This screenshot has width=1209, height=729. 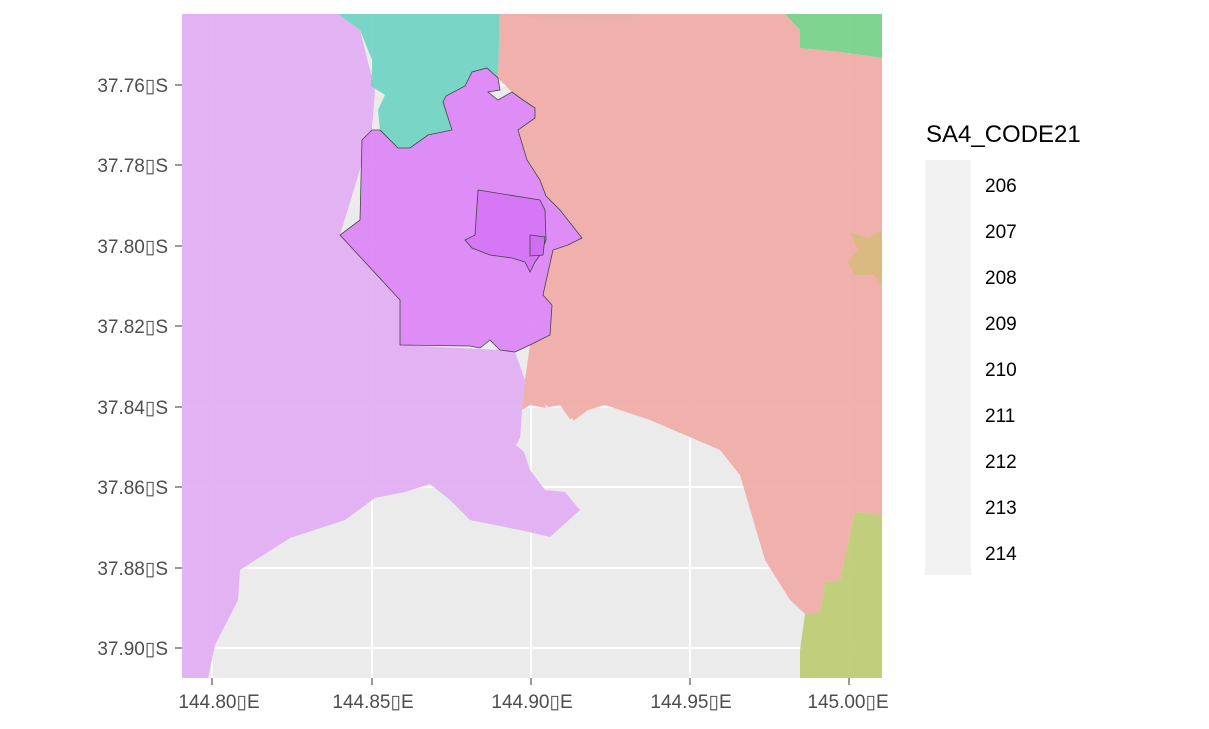 What do you see at coordinates (1001, 232) in the screenshot?
I see `legend-item-label: 207` at bounding box center [1001, 232].